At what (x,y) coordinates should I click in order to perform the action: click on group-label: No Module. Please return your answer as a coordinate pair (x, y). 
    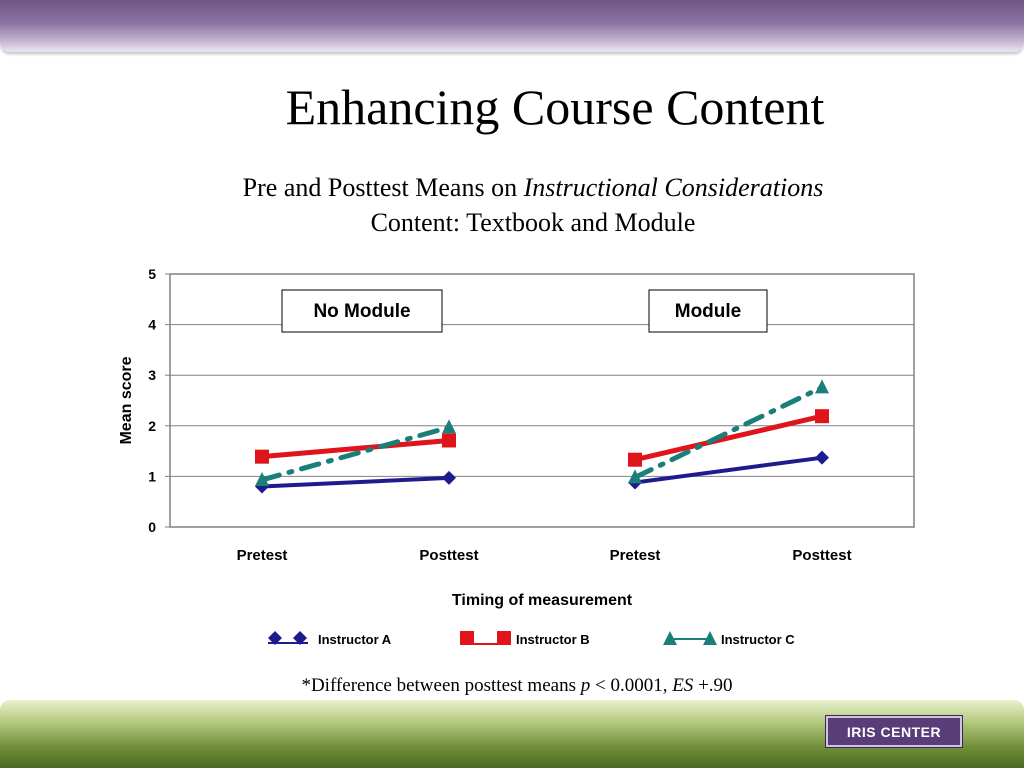
    Looking at the image, I should click on (361, 311).